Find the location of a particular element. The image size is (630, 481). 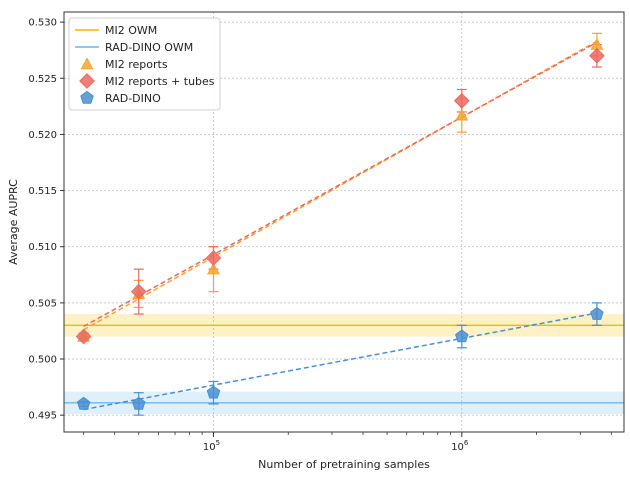

legend-marker-mi2-reports is located at coordinates (87, 63).